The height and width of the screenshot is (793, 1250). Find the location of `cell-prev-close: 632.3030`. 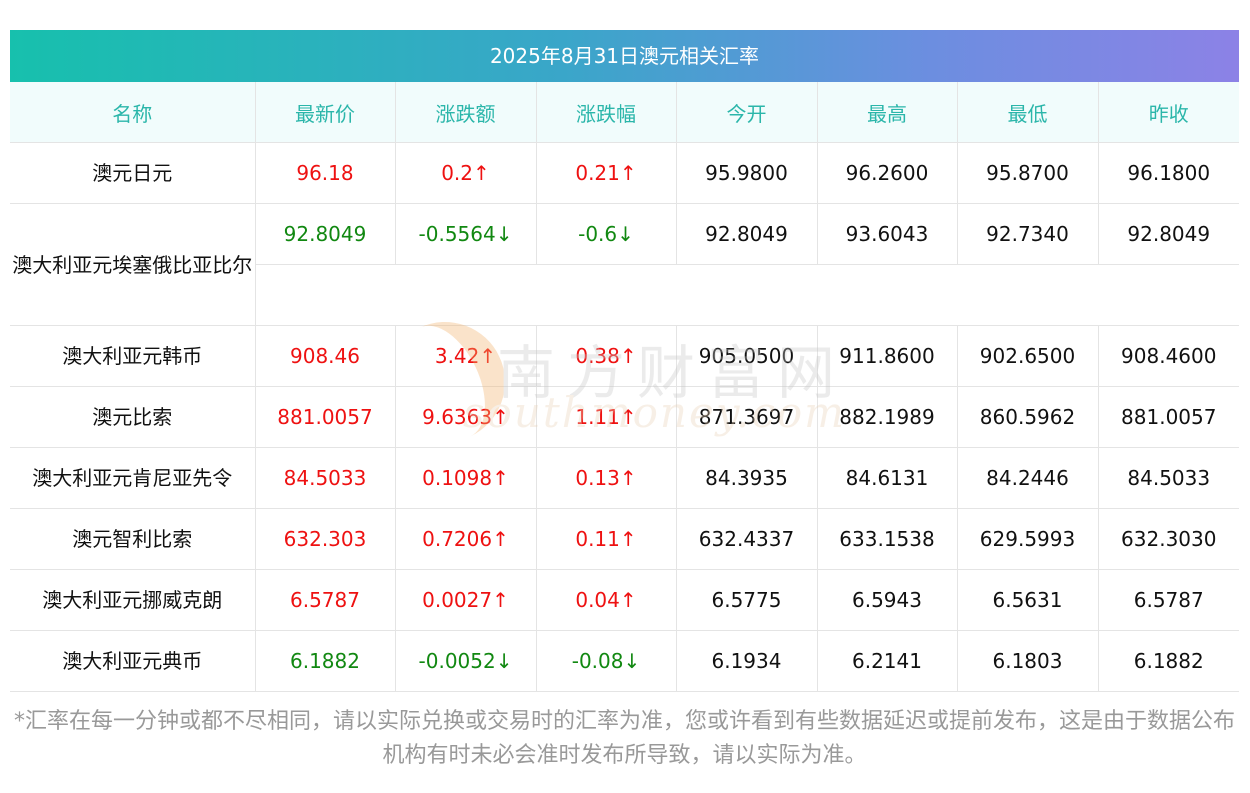

cell-prev-close: 632.3030 is located at coordinates (1168, 539).